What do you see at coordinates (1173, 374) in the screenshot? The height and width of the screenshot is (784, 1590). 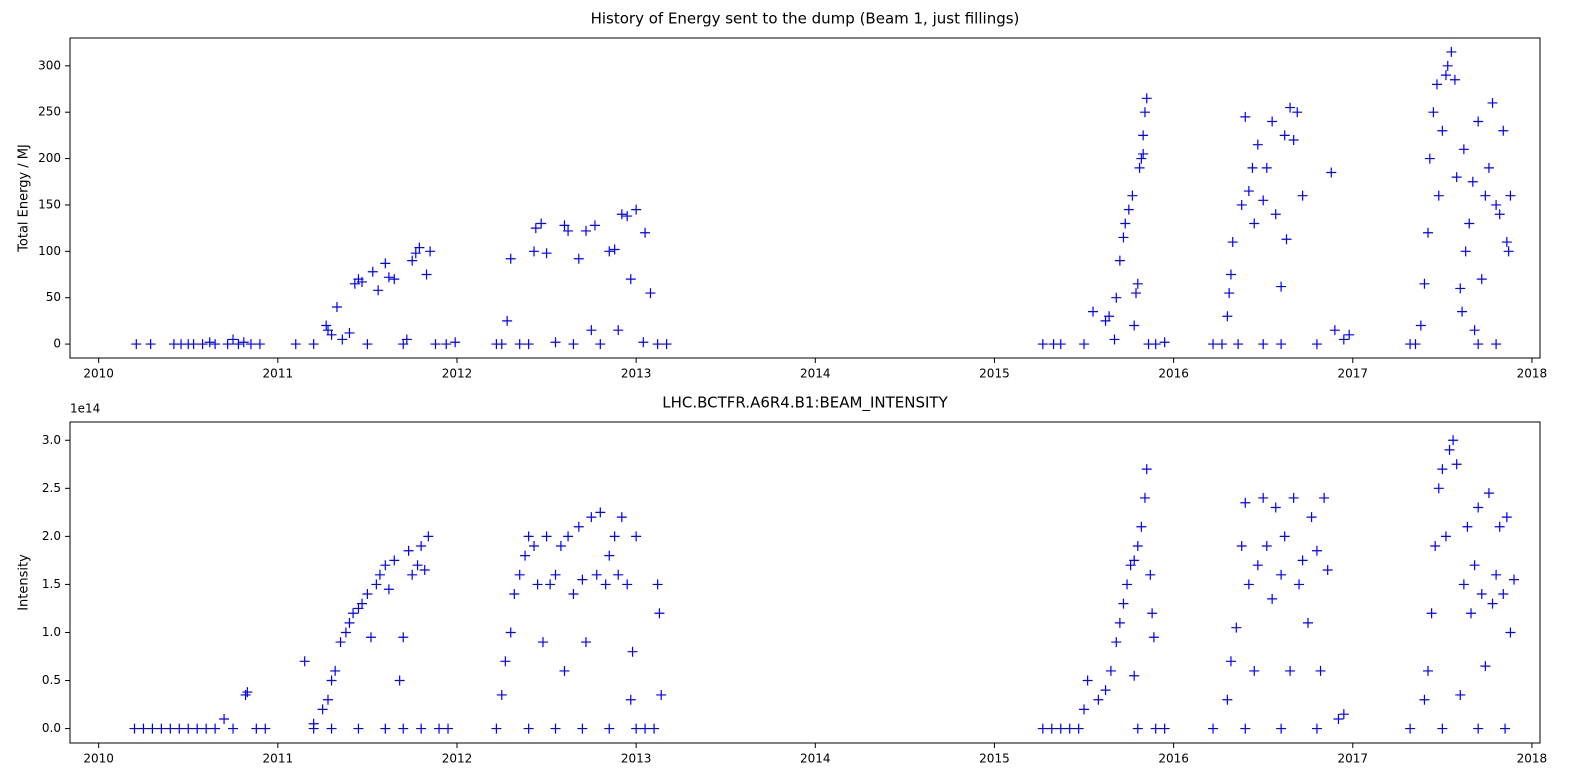 I see `x-tick-label: 2016` at bounding box center [1173, 374].